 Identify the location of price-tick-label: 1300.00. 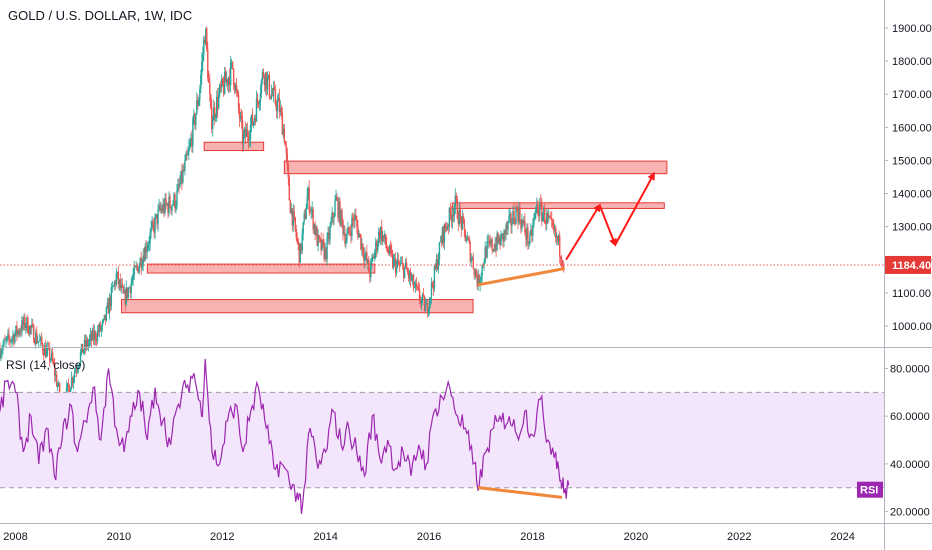
(912, 228).